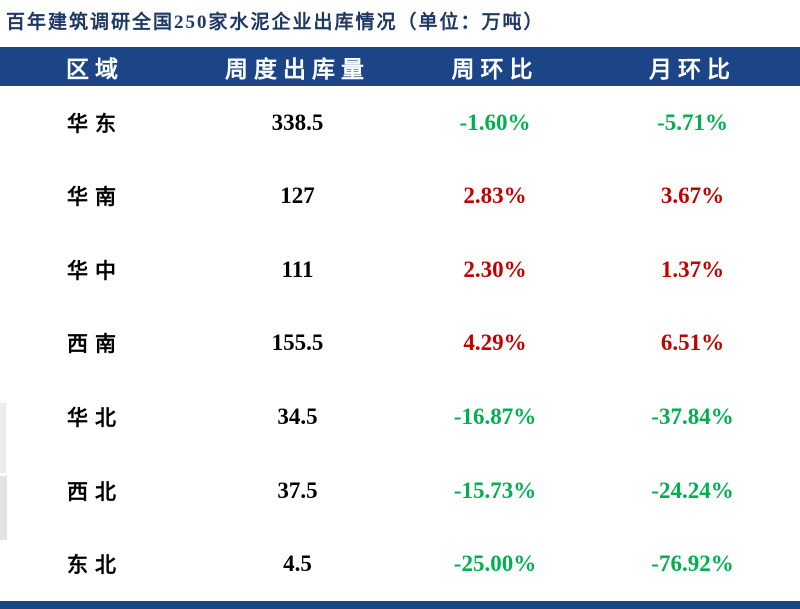 The width and height of the screenshot is (800, 609). I want to click on wow-change-cell: -15.73%, so click(495, 490).